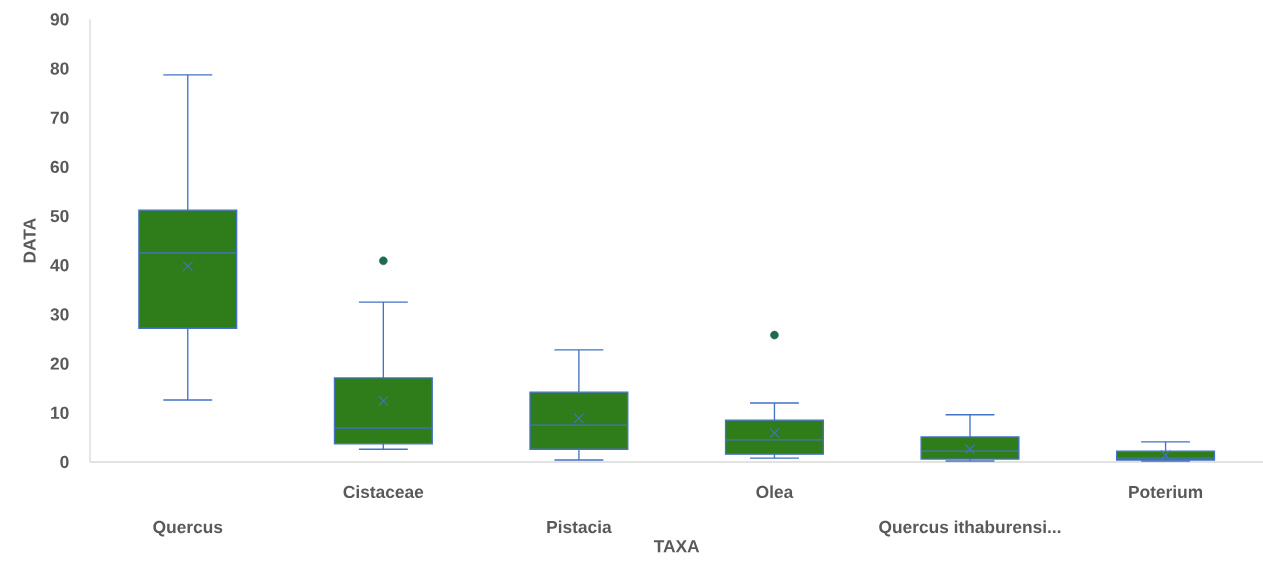  What do you see at coordinates (59, 265) in the screenshot?
I see `y-tick-label: 40` at bounding box center [59, 265].